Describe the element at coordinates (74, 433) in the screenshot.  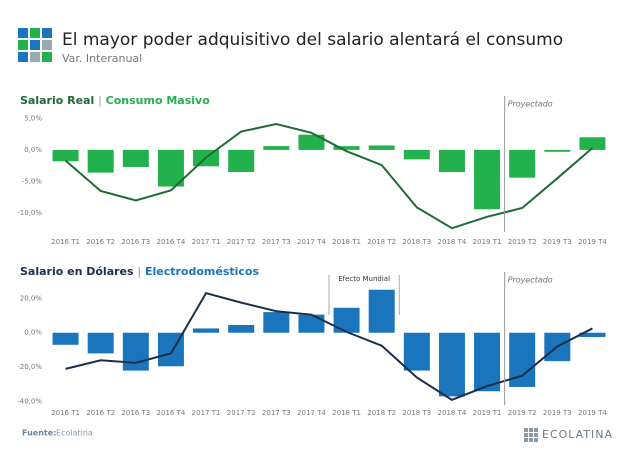
I see `source: Ecolatina` at that location.